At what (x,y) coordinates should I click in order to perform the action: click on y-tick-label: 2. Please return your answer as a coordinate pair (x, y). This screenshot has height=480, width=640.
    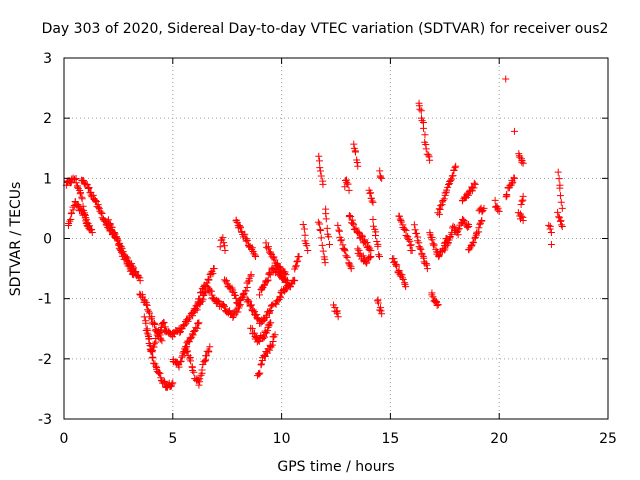
    Looking at the image, I should click on (47, 119).